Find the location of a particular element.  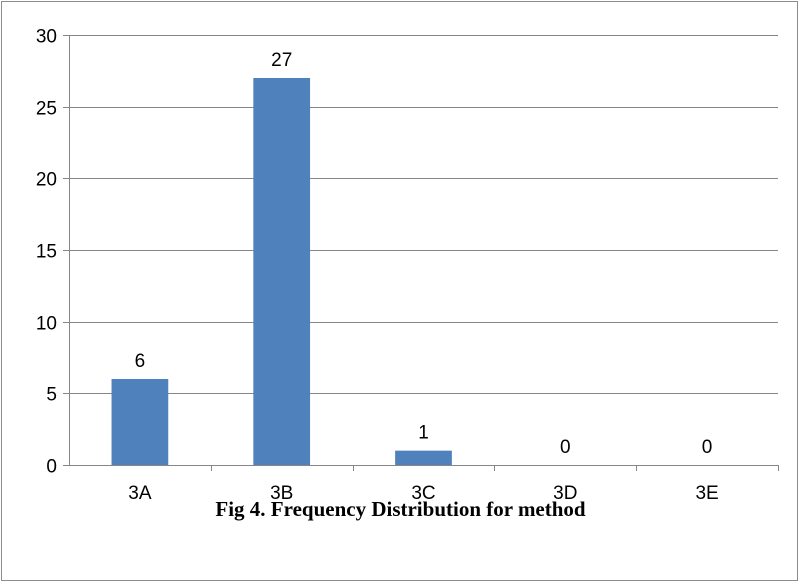

x-tick-label-3a: 3A is located at coordinates (140, 493).